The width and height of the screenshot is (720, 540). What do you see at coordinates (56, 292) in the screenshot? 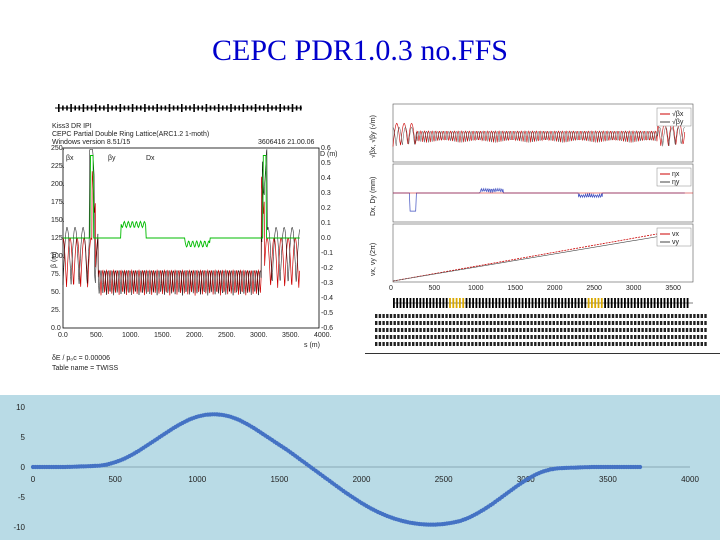
I see `beta-tick-label: 50.` at bounding box center [56, 292].